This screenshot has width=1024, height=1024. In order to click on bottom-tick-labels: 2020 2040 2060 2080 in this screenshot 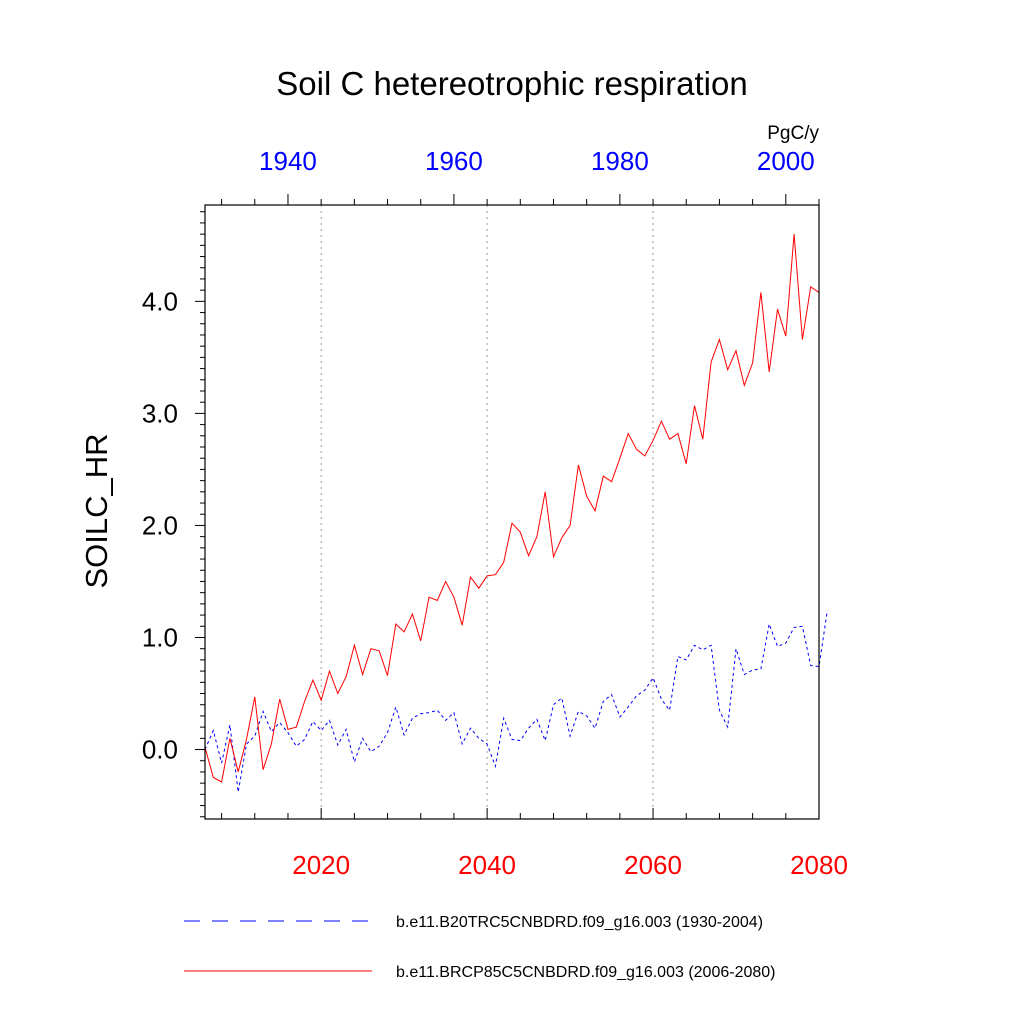, I will do `click(570, 865)`.